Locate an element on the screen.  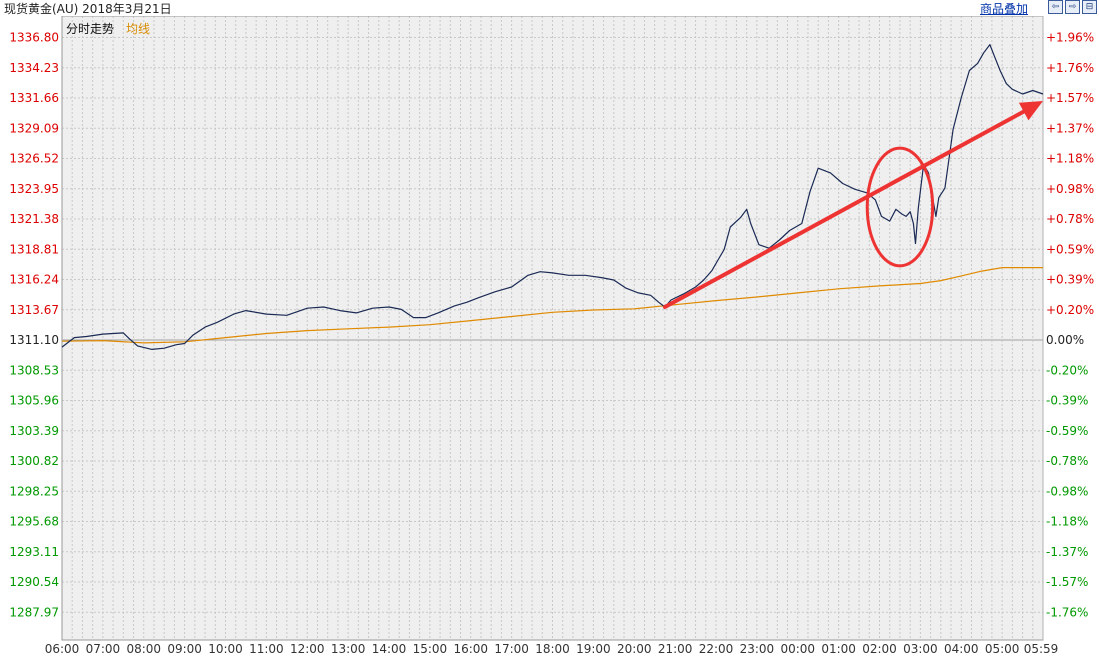
y-tick-left: 1331.66 is located at coordinates (34, 98).